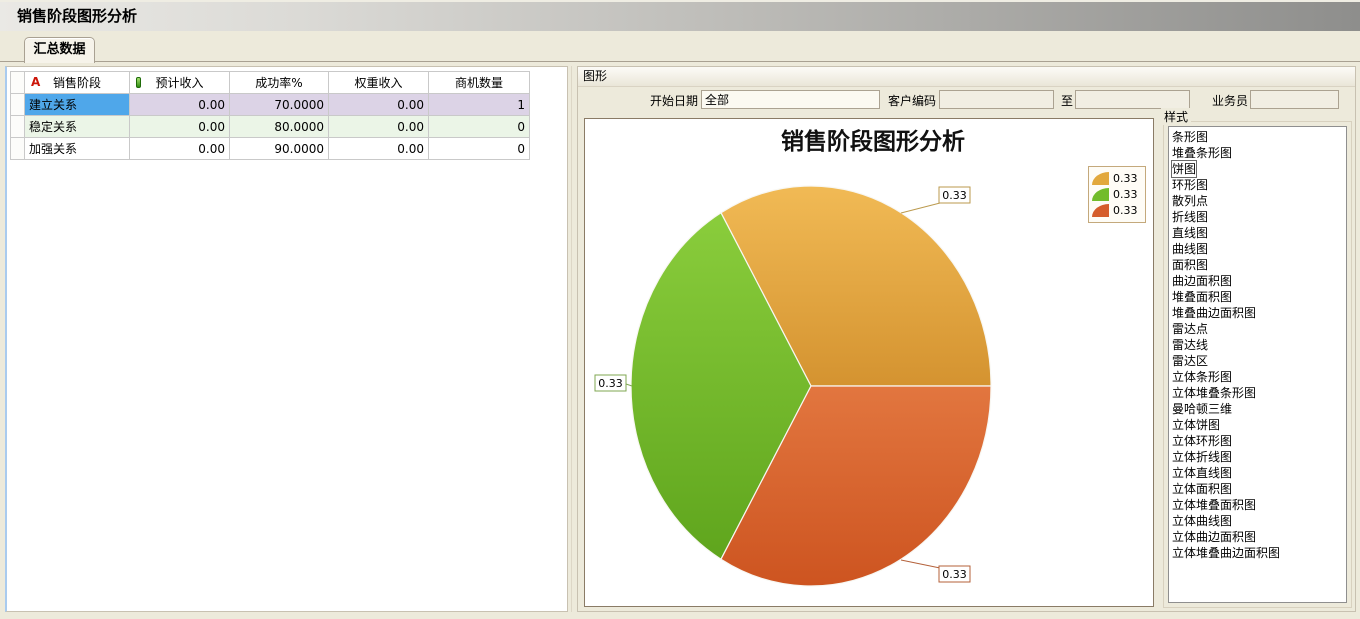 Image resolution: width=1360 pixels, height=619 pixels. What do you see at coordinates (1184, 169) in the screenshot?
I see `style-list-item: 饼图` at bounding box center [1184, 169].